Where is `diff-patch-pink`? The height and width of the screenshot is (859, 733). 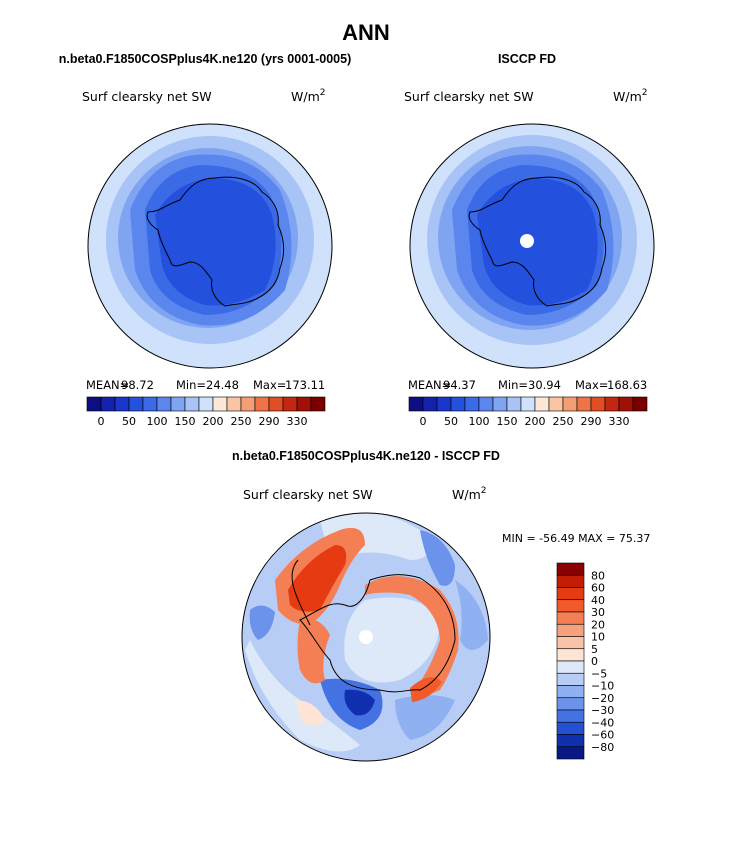 diff-patch-pink is located at coordinates (310, 713).